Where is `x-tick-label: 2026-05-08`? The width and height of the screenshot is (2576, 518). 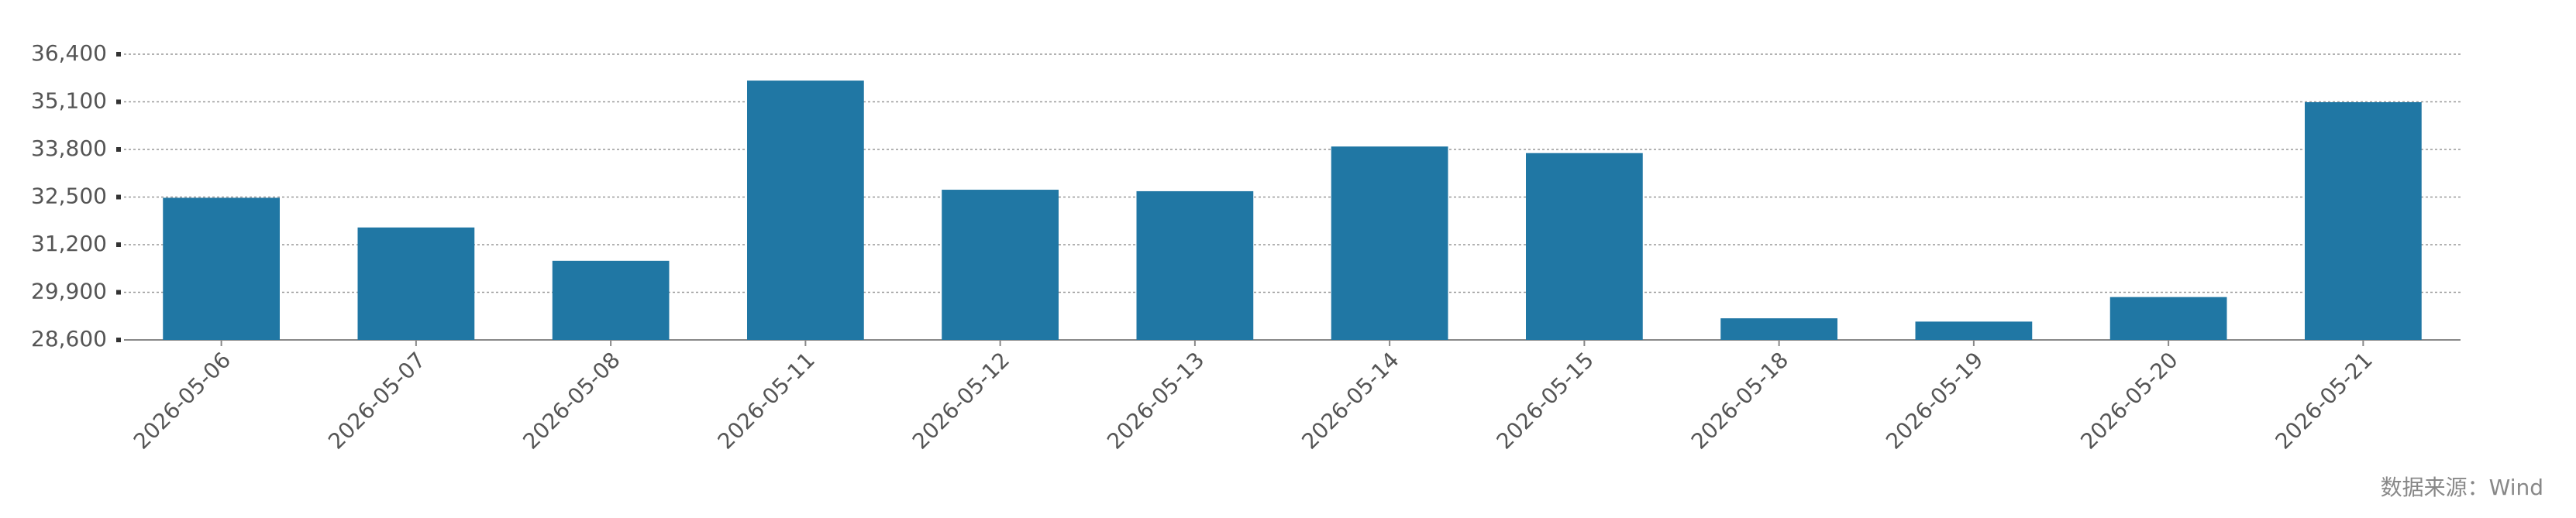 x-tick-label: 2026-05-08 is located at coordinates (571, 401).